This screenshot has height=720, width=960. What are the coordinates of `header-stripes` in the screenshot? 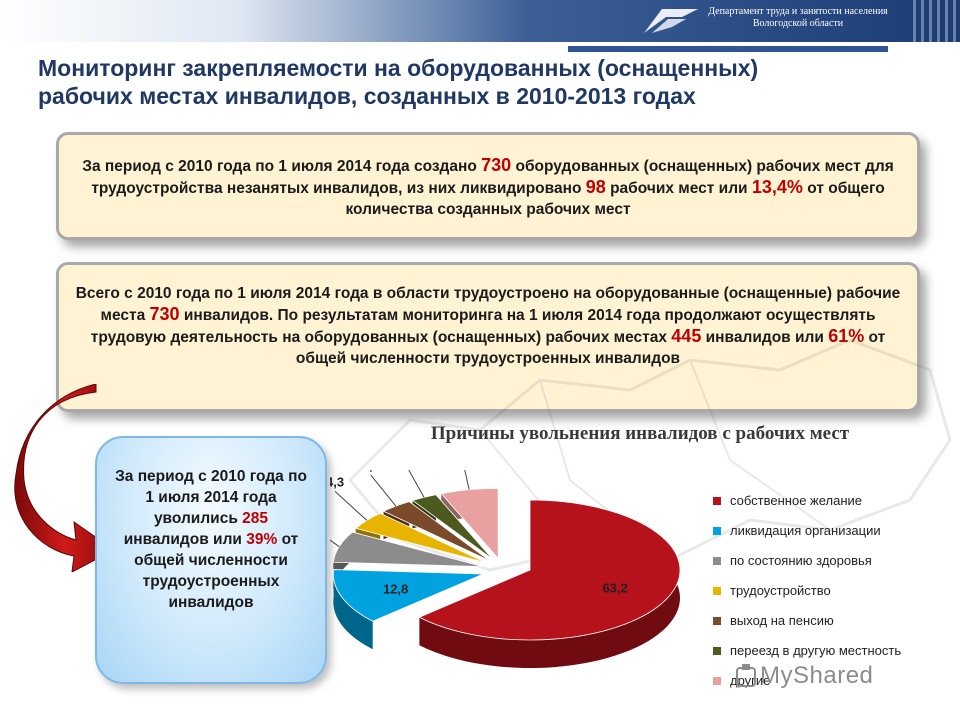 It's located at (935, 21).